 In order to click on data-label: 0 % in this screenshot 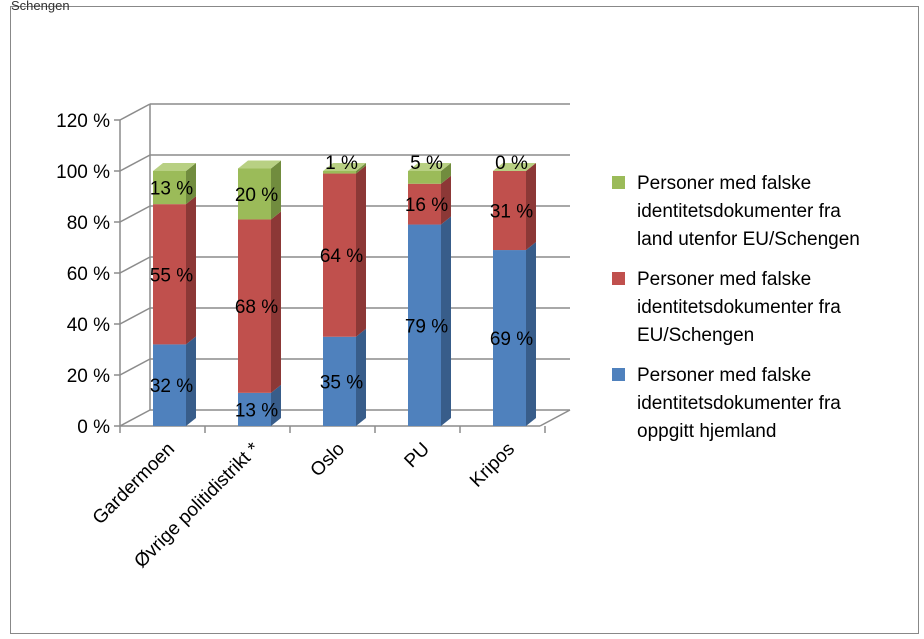, I will do `click(511, 163)`.